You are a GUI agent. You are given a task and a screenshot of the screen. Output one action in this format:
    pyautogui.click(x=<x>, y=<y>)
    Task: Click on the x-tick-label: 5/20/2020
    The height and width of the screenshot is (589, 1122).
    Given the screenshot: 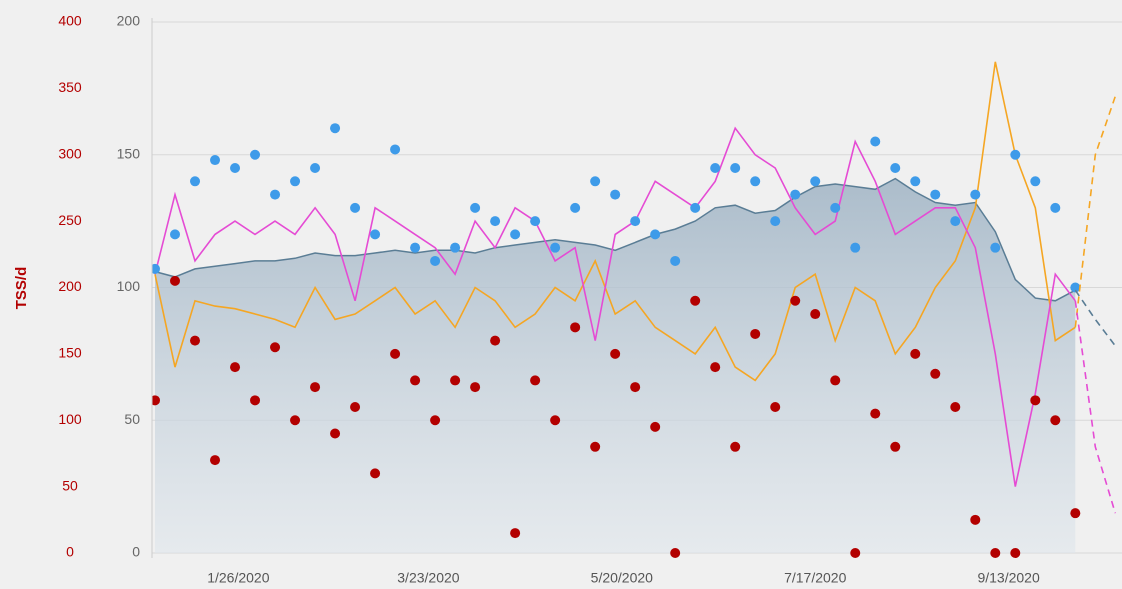 What is the action you would take?
    pyautogui.click(x=622, y=578)
    